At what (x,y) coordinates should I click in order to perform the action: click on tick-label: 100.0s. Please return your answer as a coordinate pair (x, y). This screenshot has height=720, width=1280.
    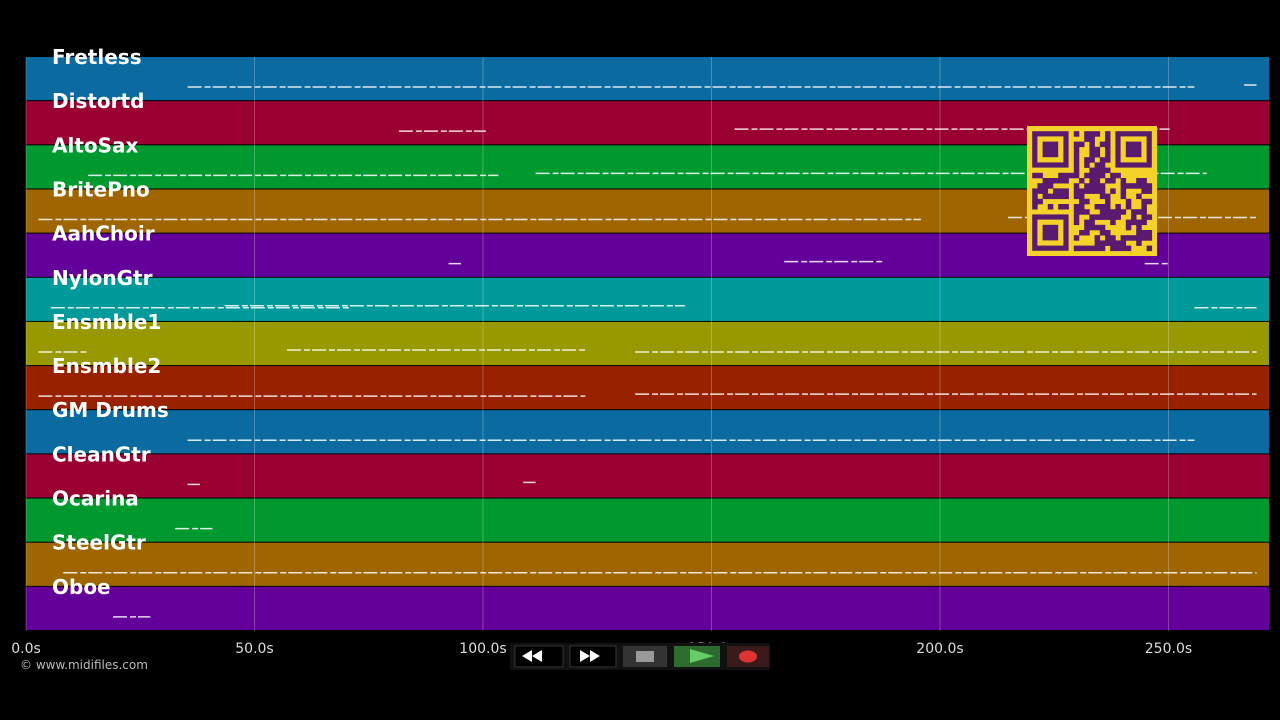
    Looking at the image, I should click on (482, 649).